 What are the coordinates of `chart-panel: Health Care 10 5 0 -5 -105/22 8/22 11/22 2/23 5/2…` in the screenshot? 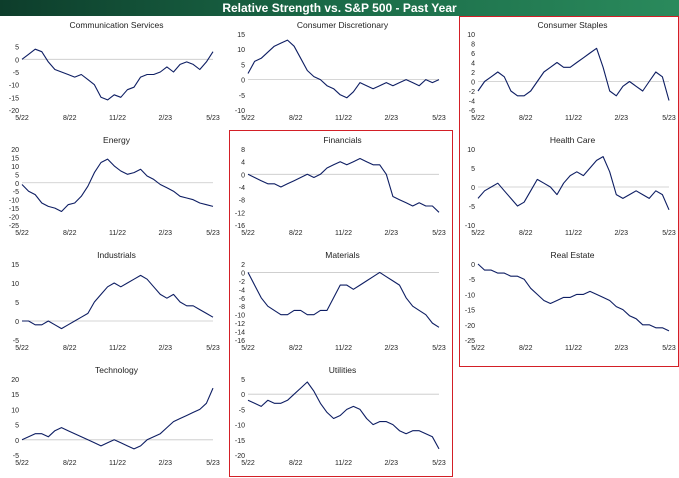 It's located at (570, 186).